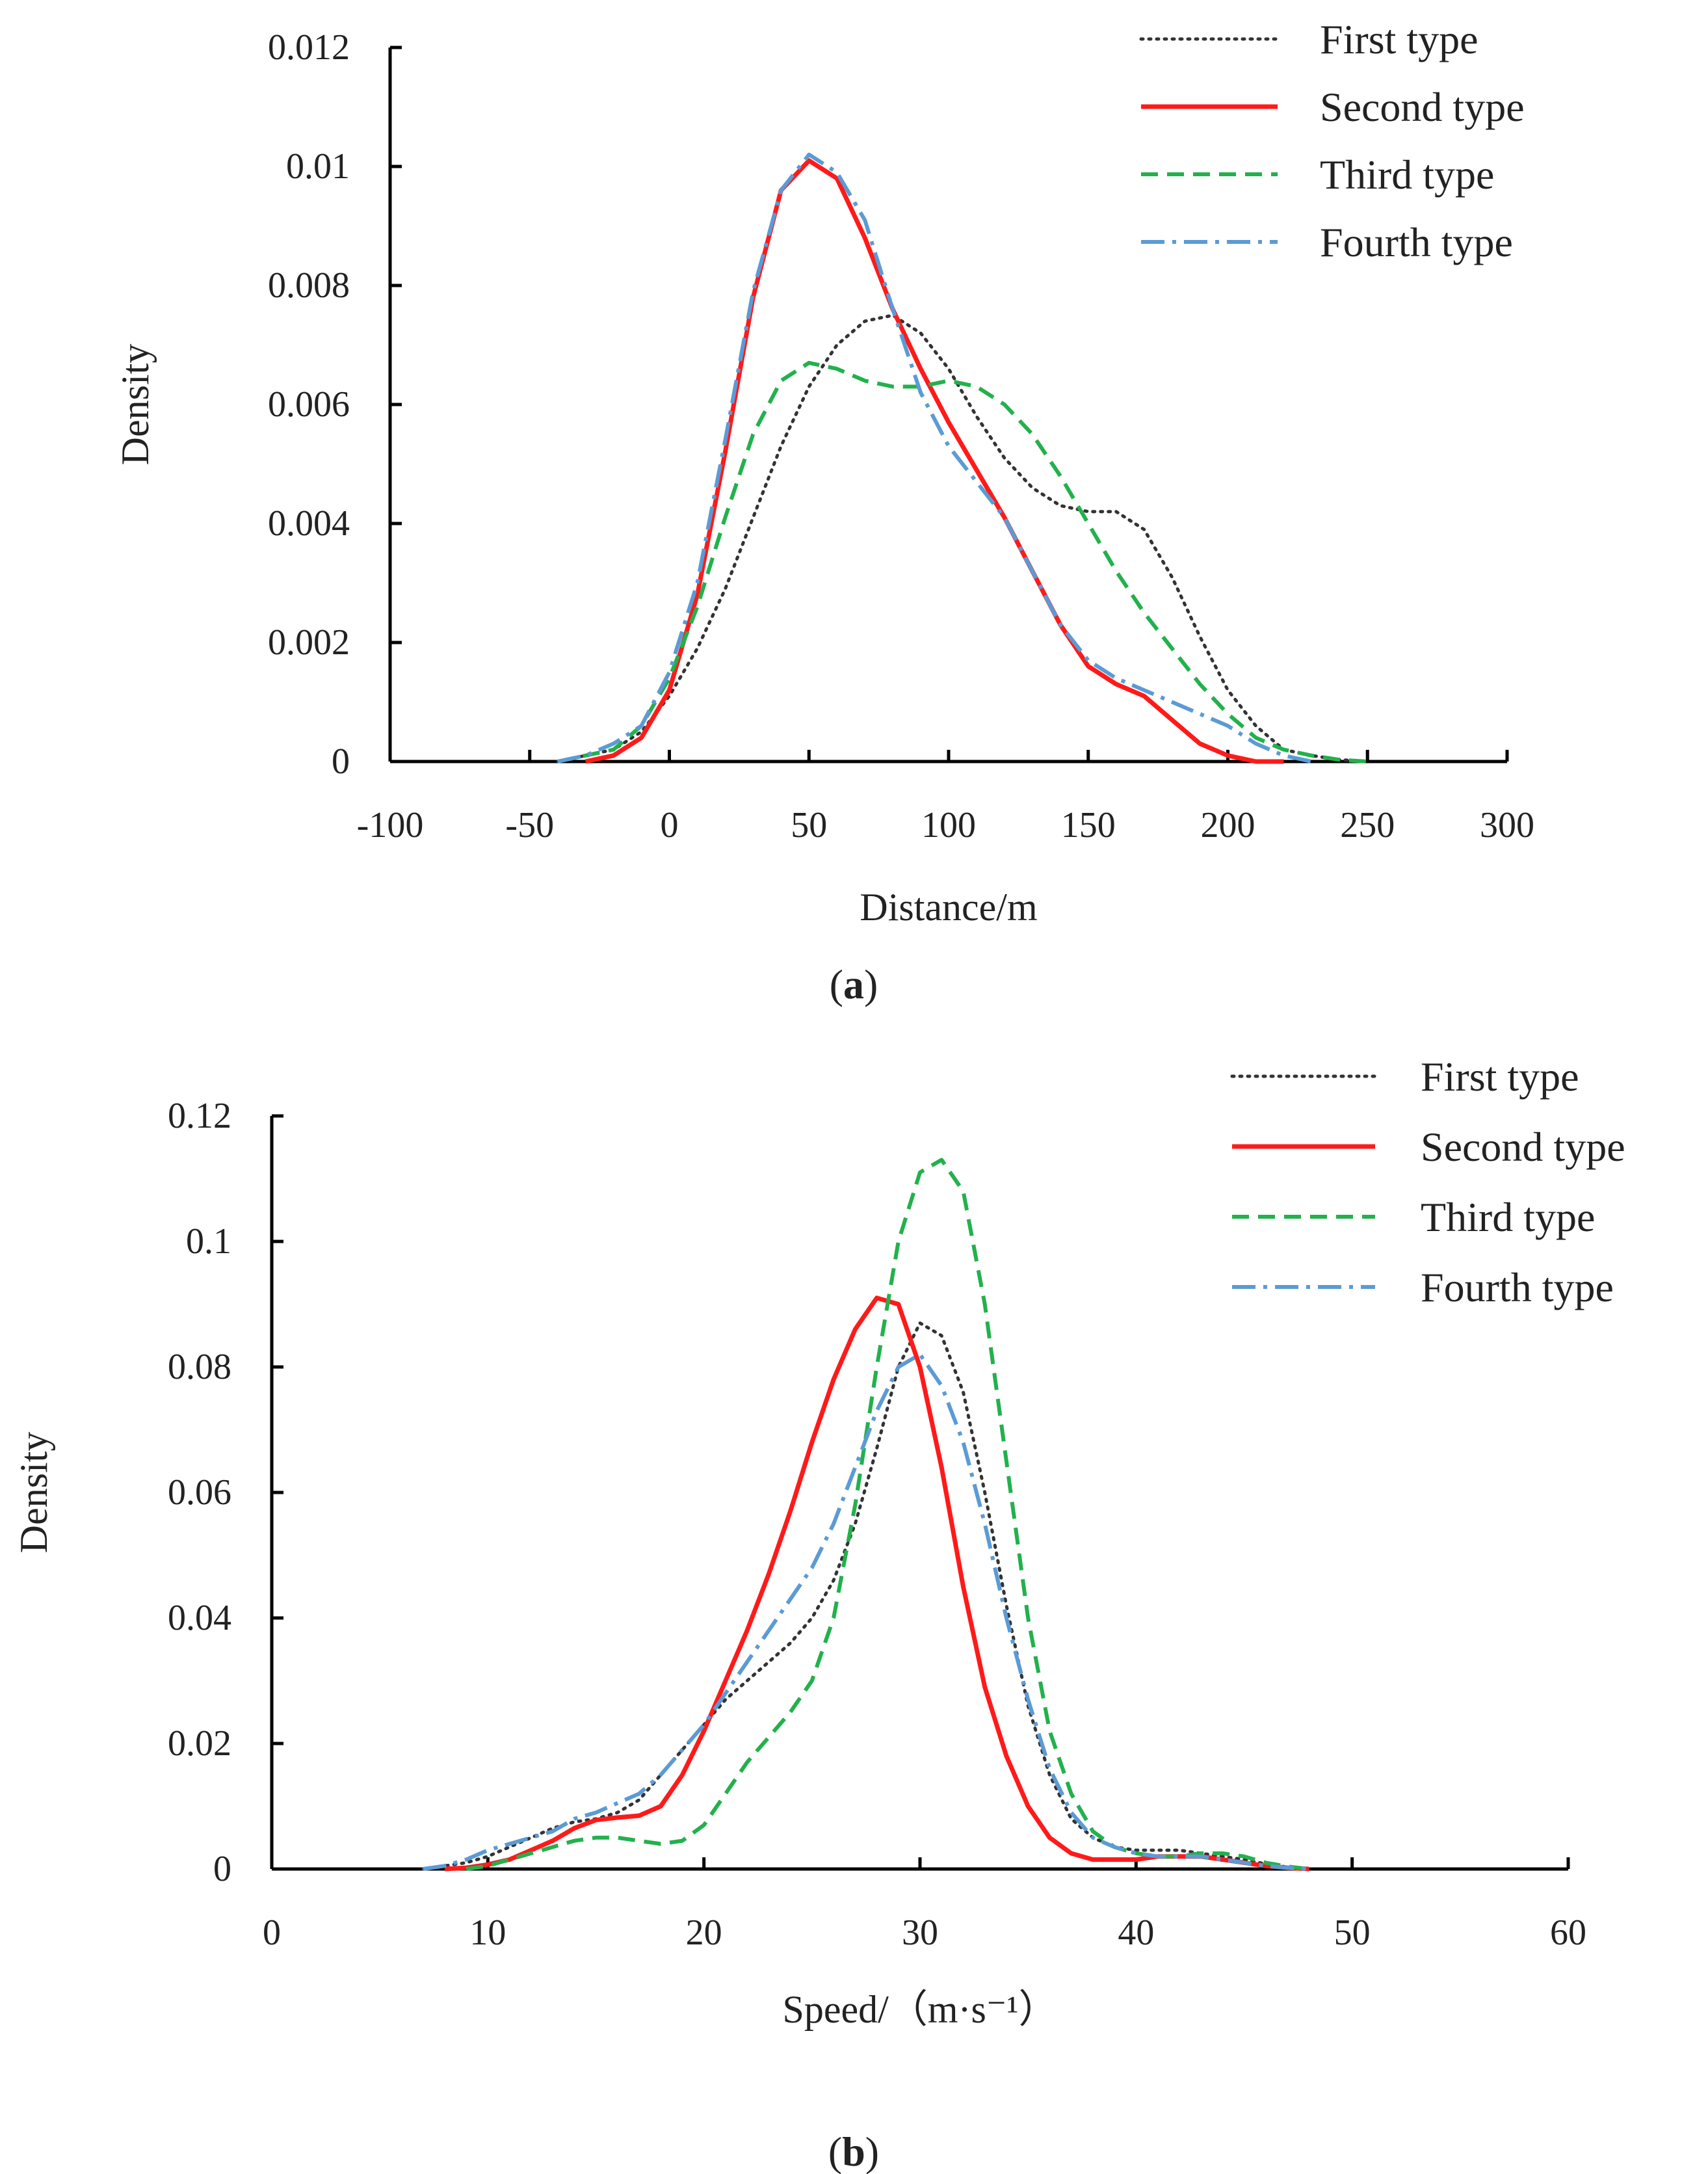 This screenshot has width=1708, height=2174. What do you see at coordinates (1367, 825) in the screenshot?
I see `x-tick-label: 250` at bounding box center [1367, 825].